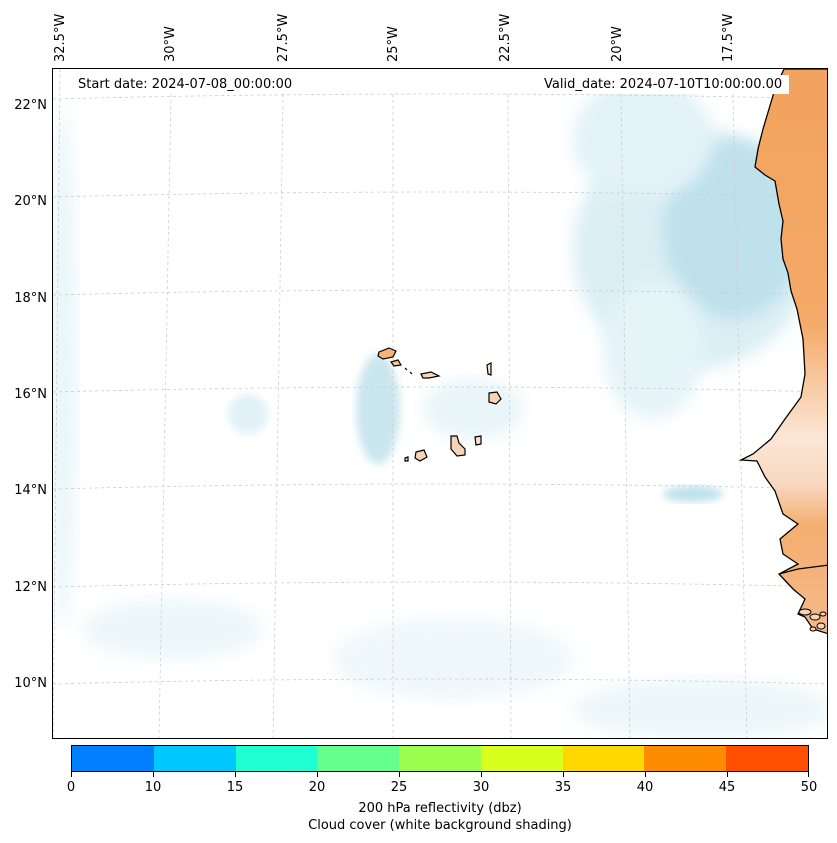 Image resolution: width=837 pixels, height=843 pixels. What do you see at coordinates (71, 787) in the screenshot?
I see `colorbar-tick-label: 0` at bounding box center [71, 787].